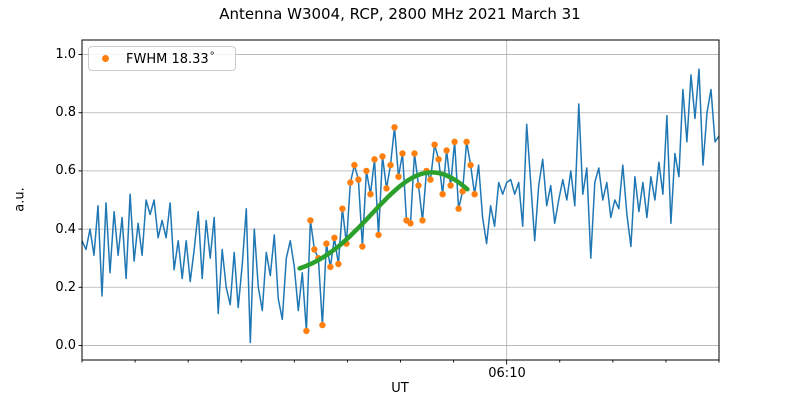 The image size is (800, 400). Describe the element at coordinates (212, 56) in the screenshot. I see `degree-symbol: °` at that location.